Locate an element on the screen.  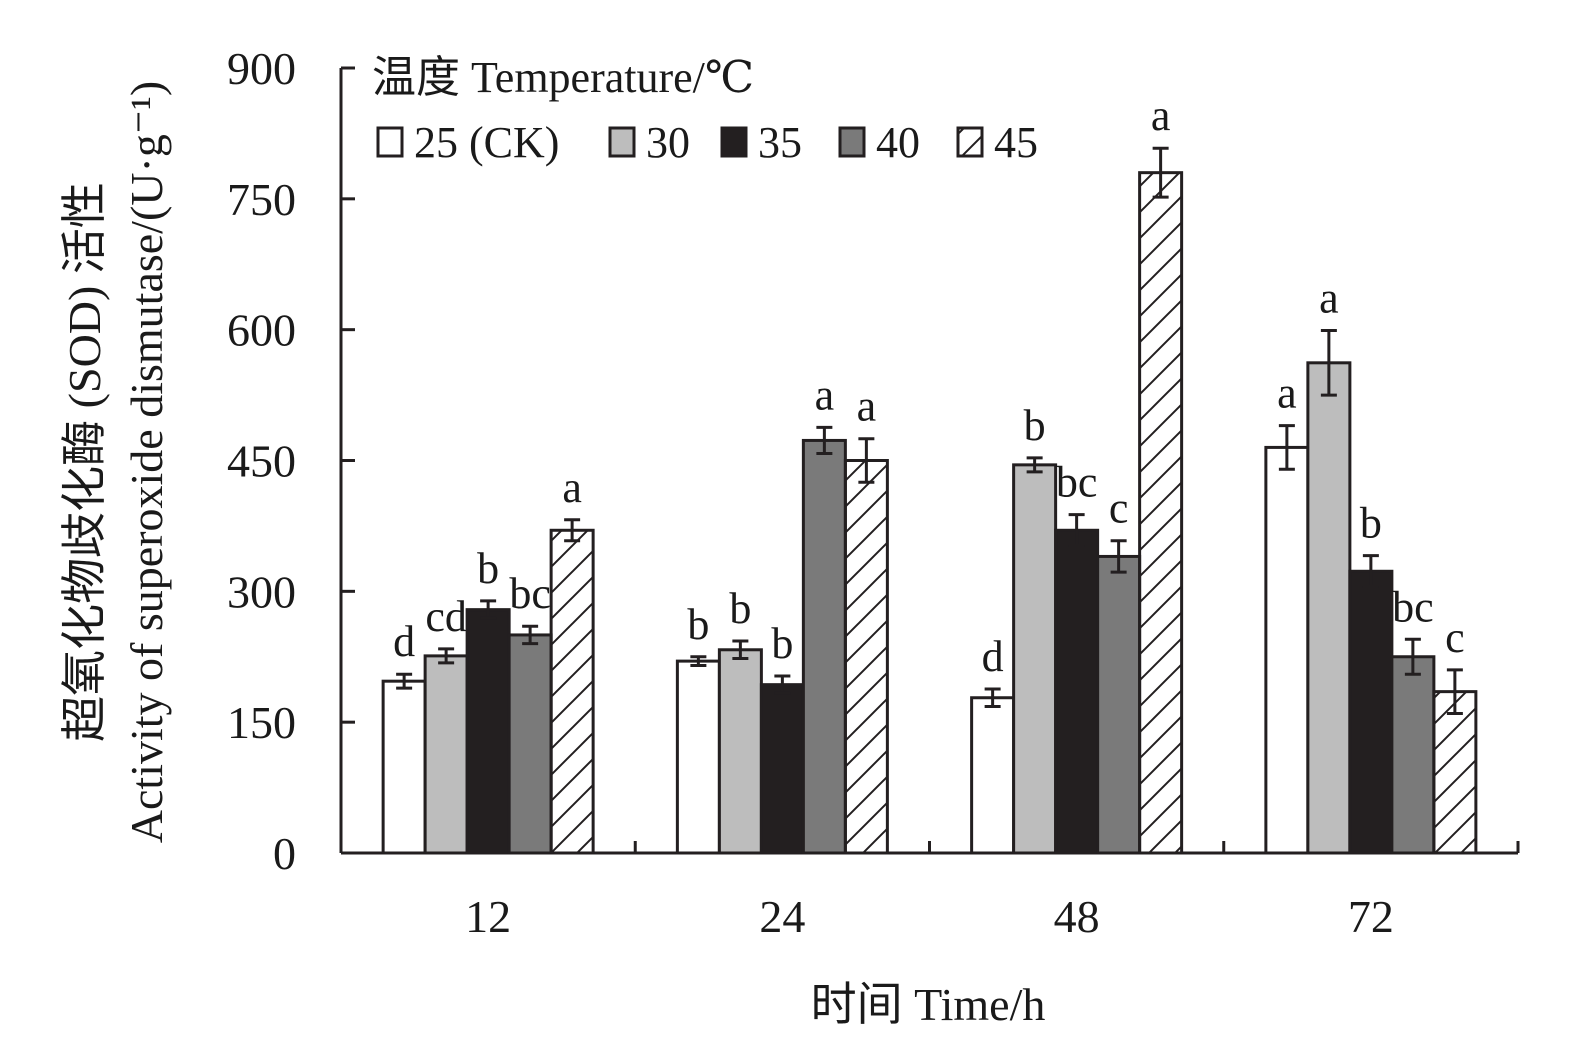
y-axis-title-cn: 超氧化物歧化酶 (SOD) 活性 is located at coordinates (84, 462).